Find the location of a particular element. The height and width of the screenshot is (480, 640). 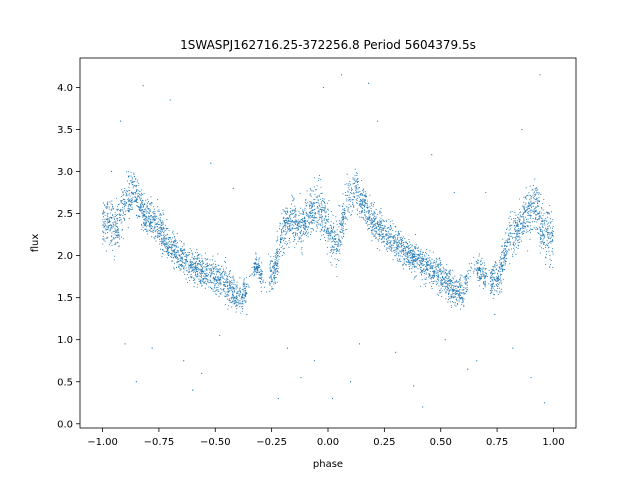

y-axis: 0.00.51.01.52.02.53.03.54.0 is located at coordinates (68, 256).